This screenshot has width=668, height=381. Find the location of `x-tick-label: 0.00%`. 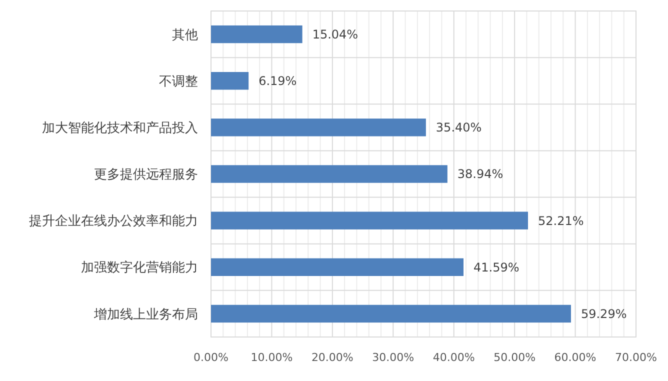

x-tick-label: 0.00% is located at coordinates (211, 357).